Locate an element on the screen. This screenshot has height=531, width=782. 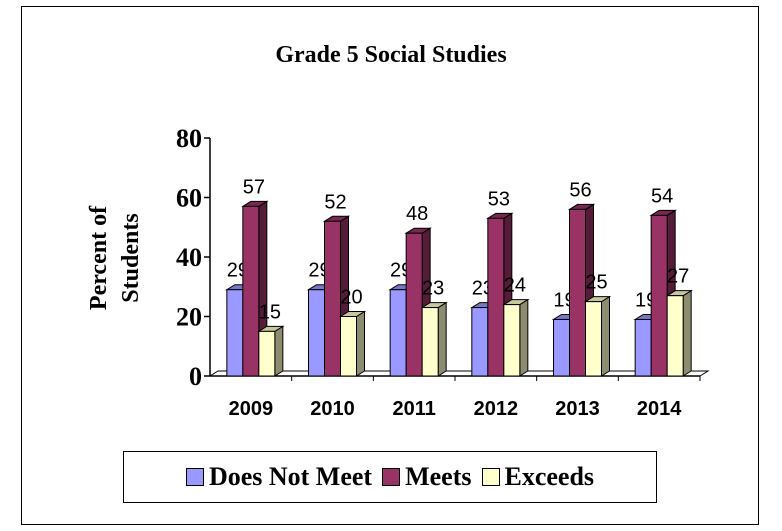
bar-exceeds-2013 is located at coordinates (593, 339).